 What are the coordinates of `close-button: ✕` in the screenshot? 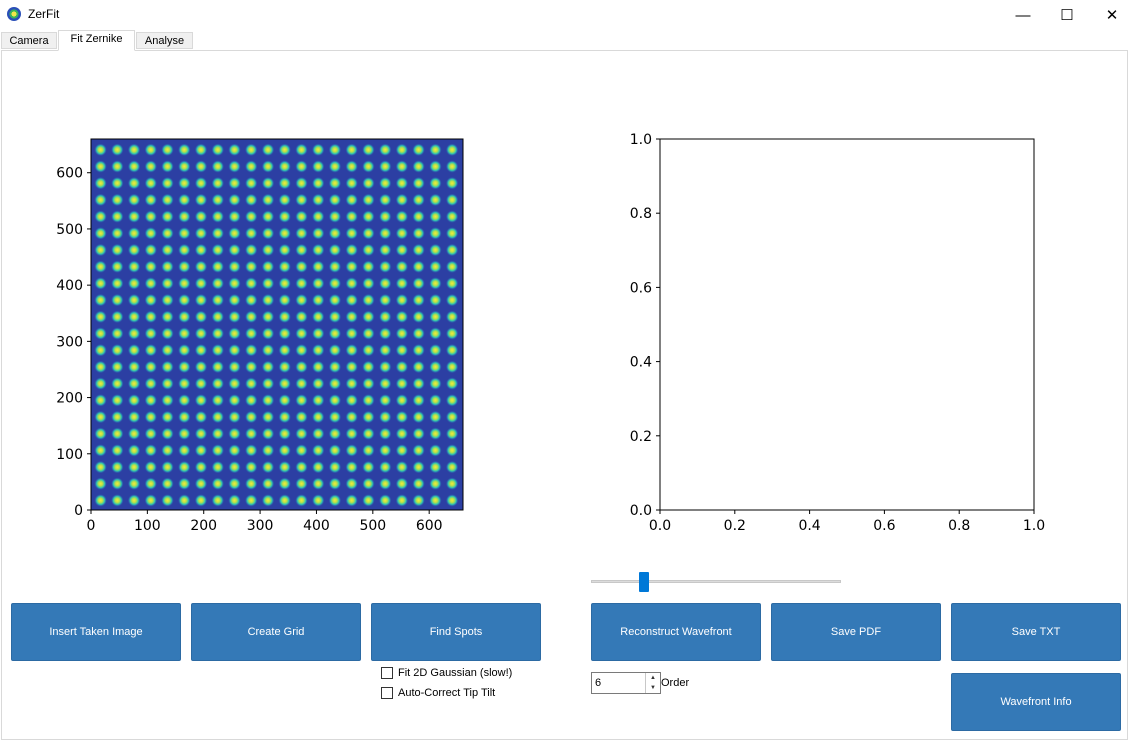 It's located at (1112, 15).